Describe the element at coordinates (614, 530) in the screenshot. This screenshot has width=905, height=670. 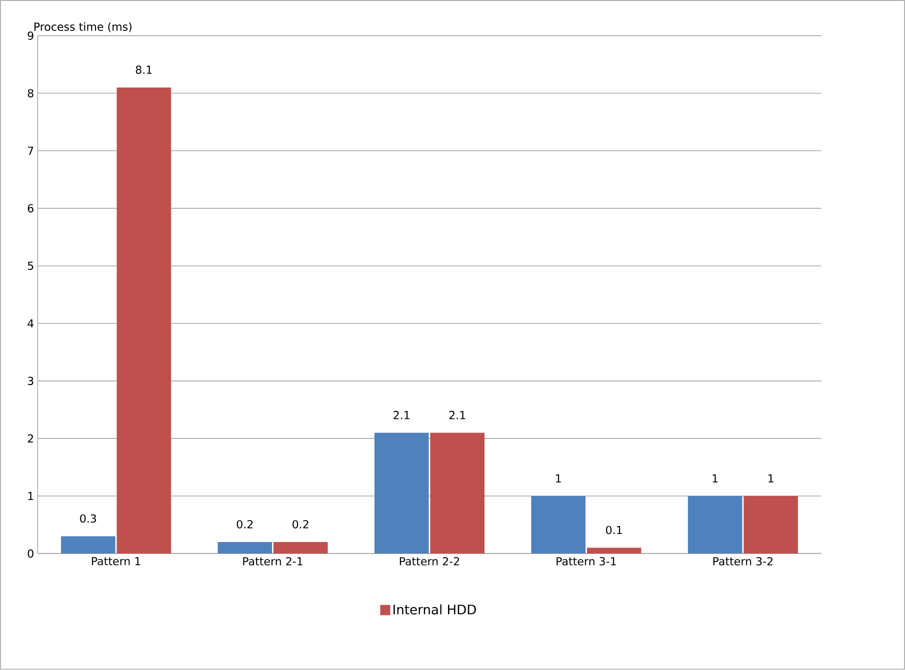
I see `data-label: 0.1` at that location.